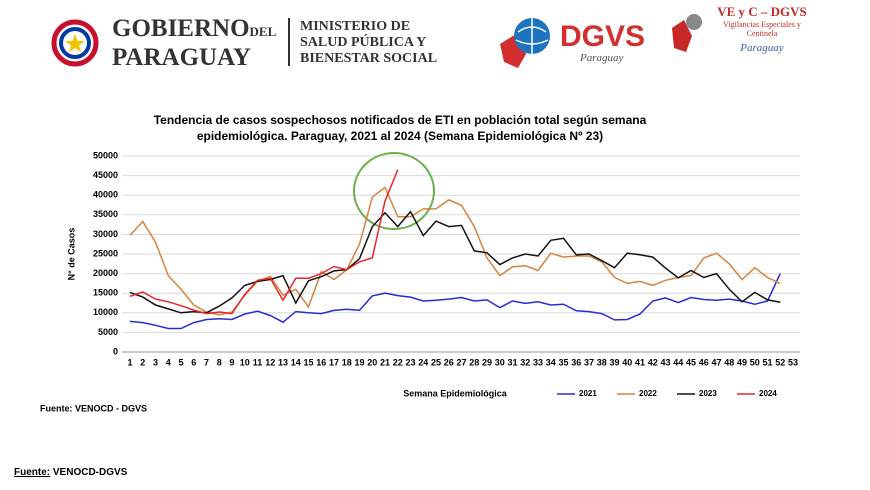 The height and width of the screenshot is (490, 870). I want to click on x-tick-label: 49, so click(742, 362).